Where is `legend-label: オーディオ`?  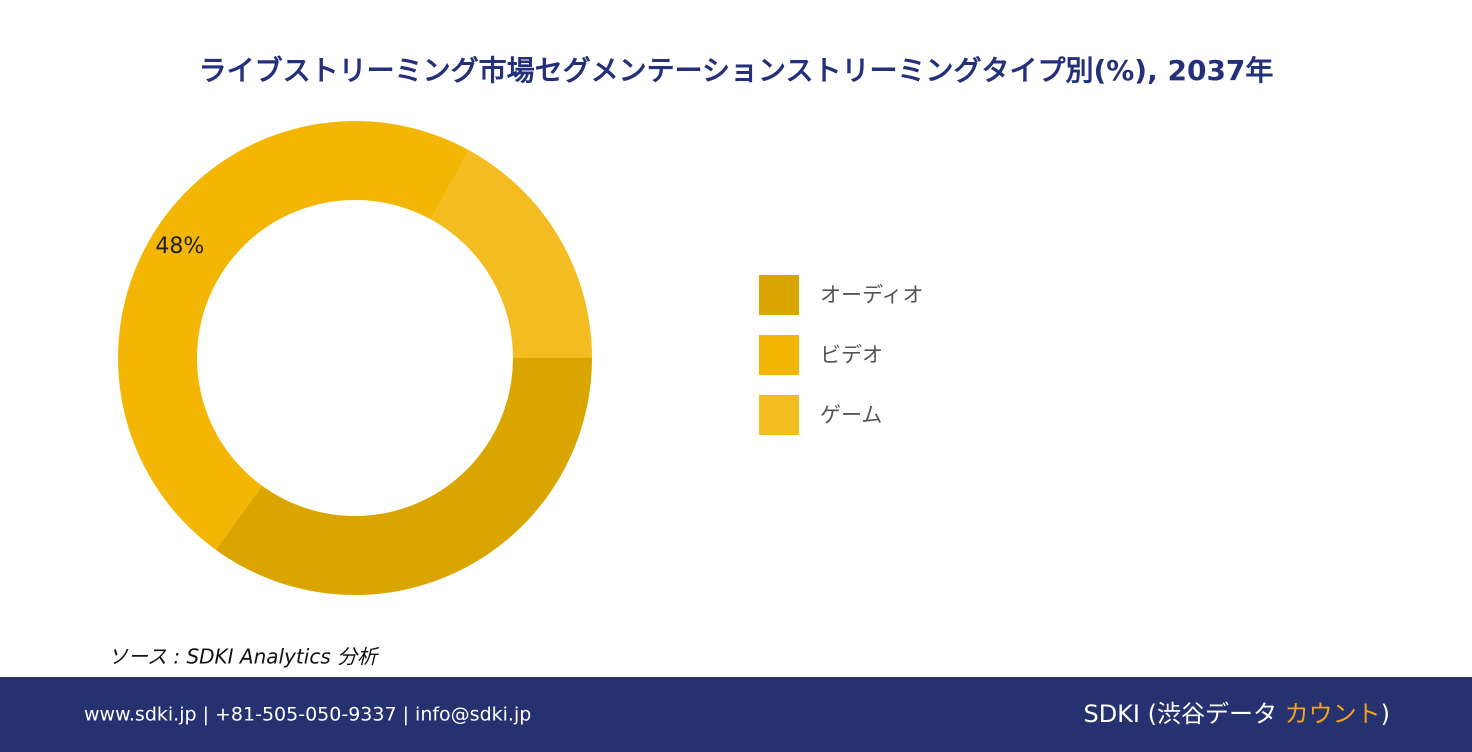
legend-label: オーディオ is located at coordinates (872, 295).